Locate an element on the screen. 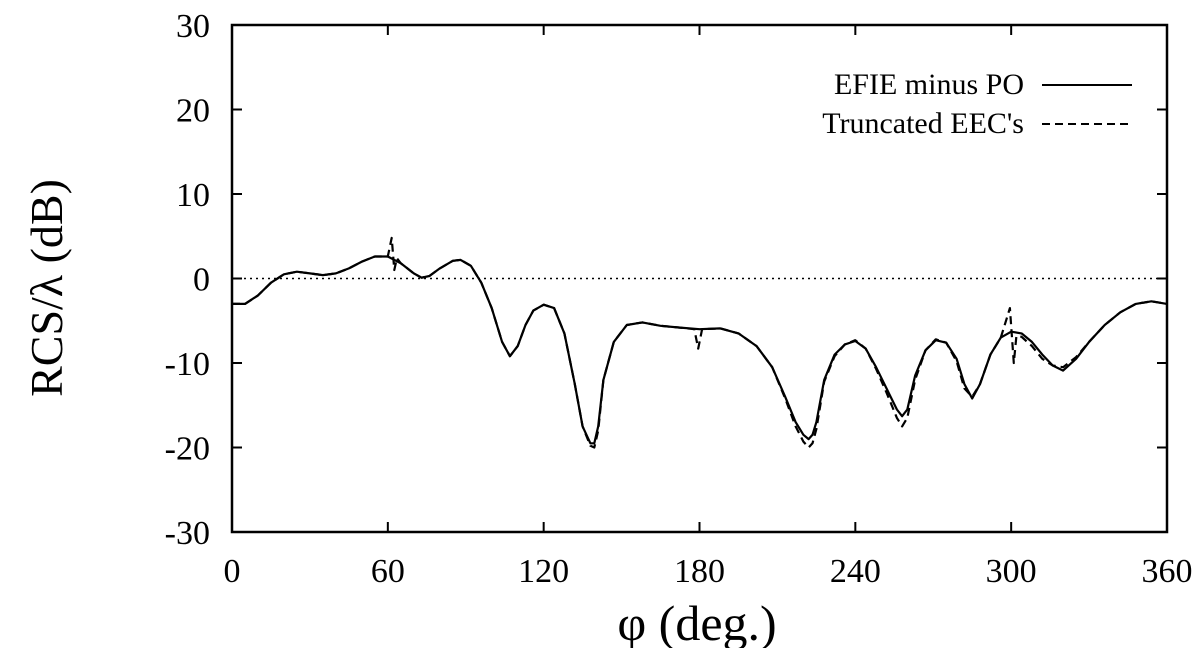 The image size is (1204, 648). y-tick-label: 20 is located at coordinates (193, 111).